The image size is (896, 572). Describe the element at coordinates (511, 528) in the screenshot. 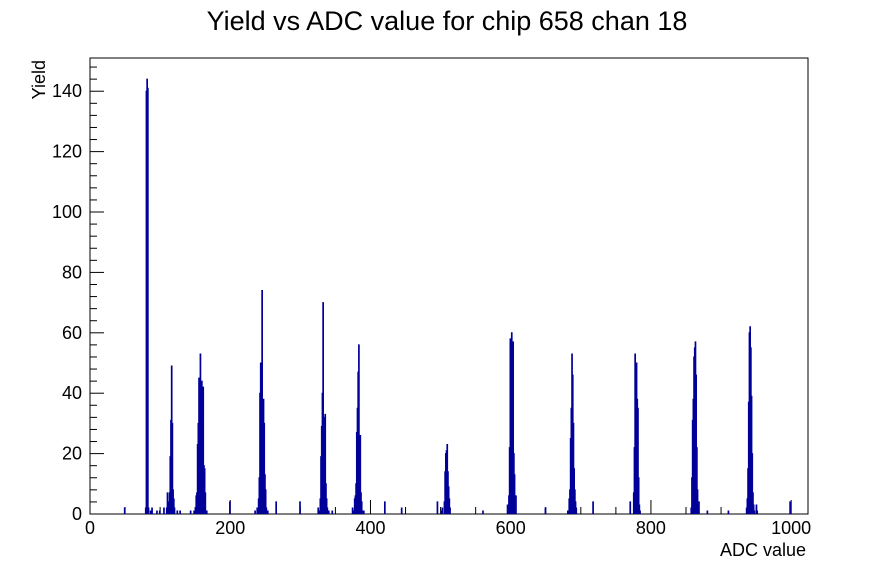

I see `x-tick-label: 600` at that location.